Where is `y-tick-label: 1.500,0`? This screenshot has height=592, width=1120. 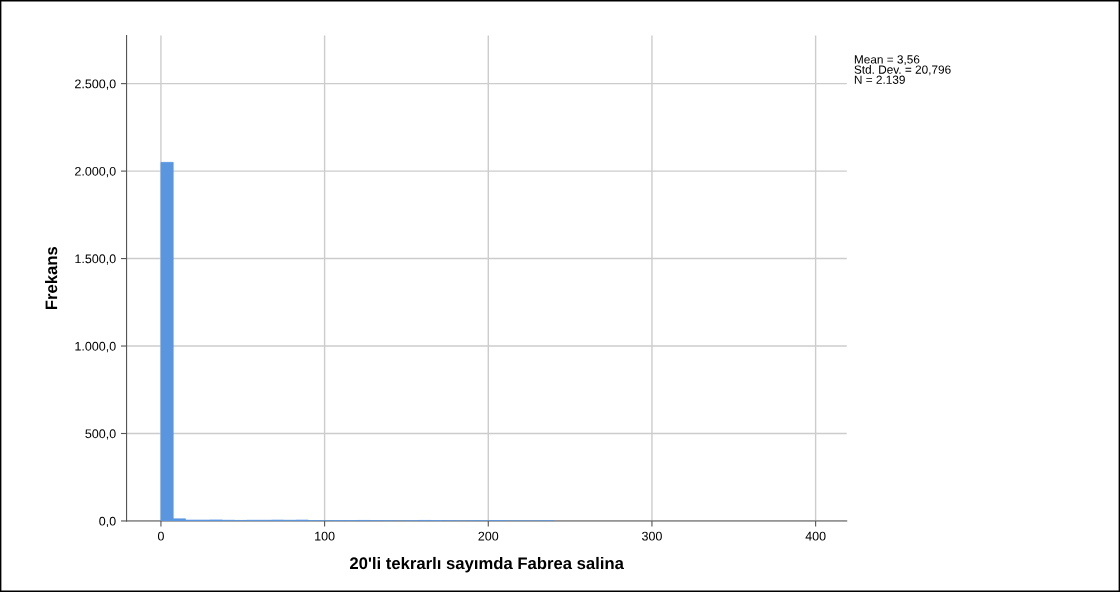 y-tick-label: 1.500,0 is located at coordinates (95, 259).